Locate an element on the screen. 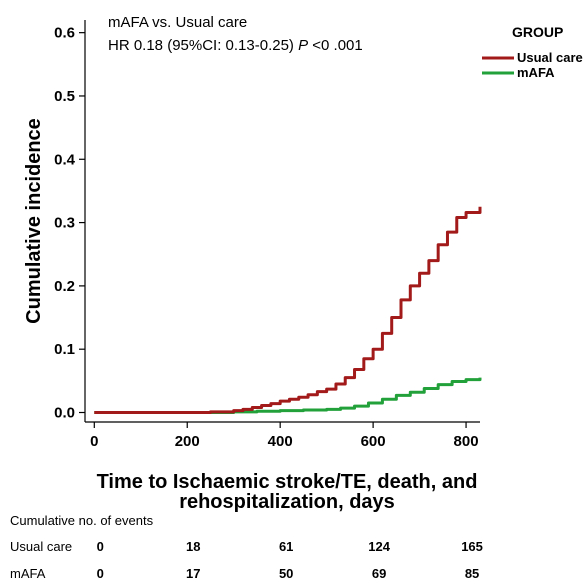 The image size is (585, 581). x-tick-label: 200 is located at coordinates (187, 441).